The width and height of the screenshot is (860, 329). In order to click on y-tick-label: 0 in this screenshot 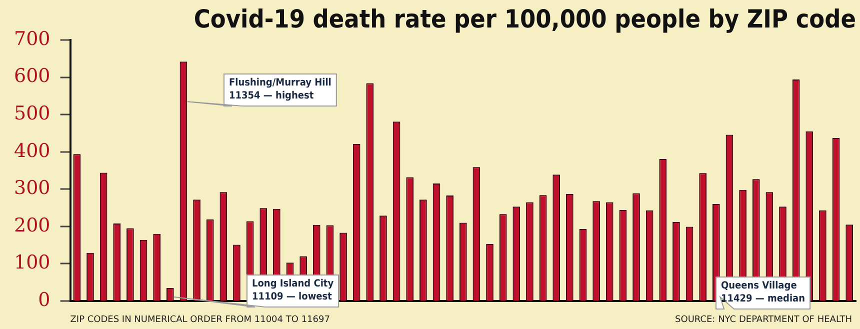, I will do `click(44, 299)`.